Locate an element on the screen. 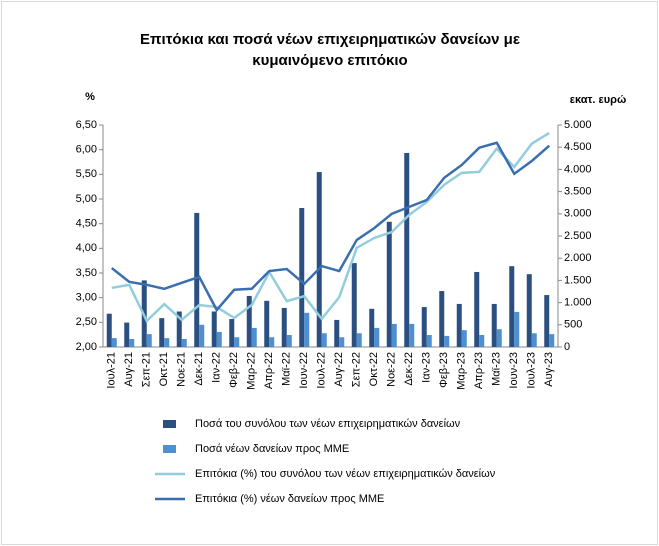 Image resolution: width=659 pixels, height=546 pixels. x-tick-label: Οκτ-21 is located at coordinates (164, 369).